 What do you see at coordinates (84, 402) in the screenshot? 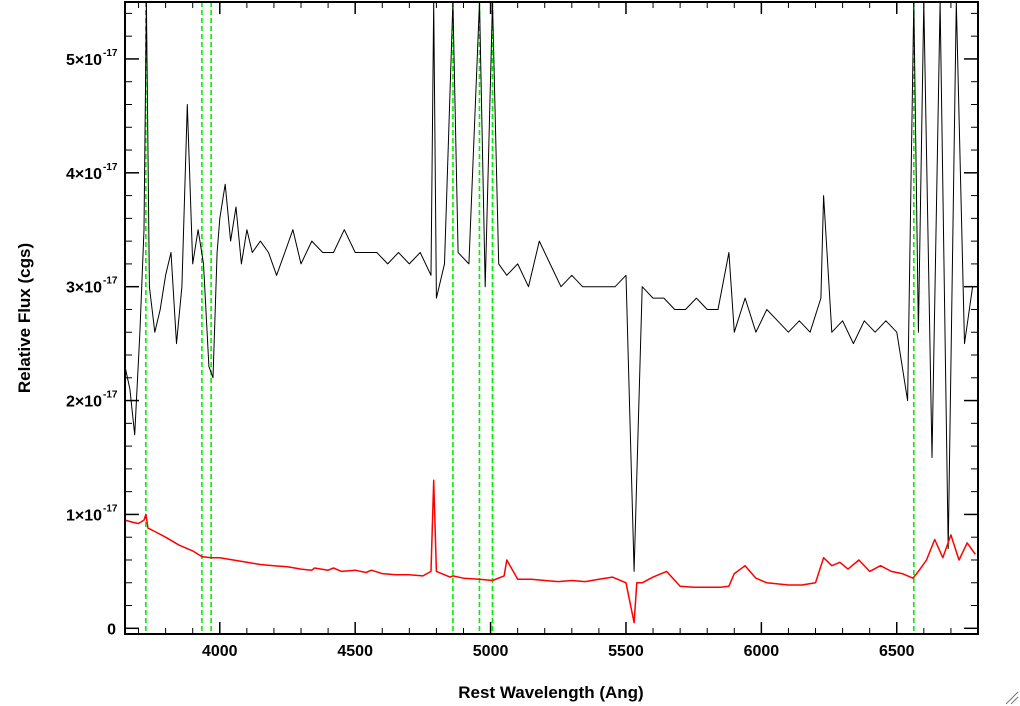
I see `y-tick-label: 2×10` at bounding box center [84, 402].